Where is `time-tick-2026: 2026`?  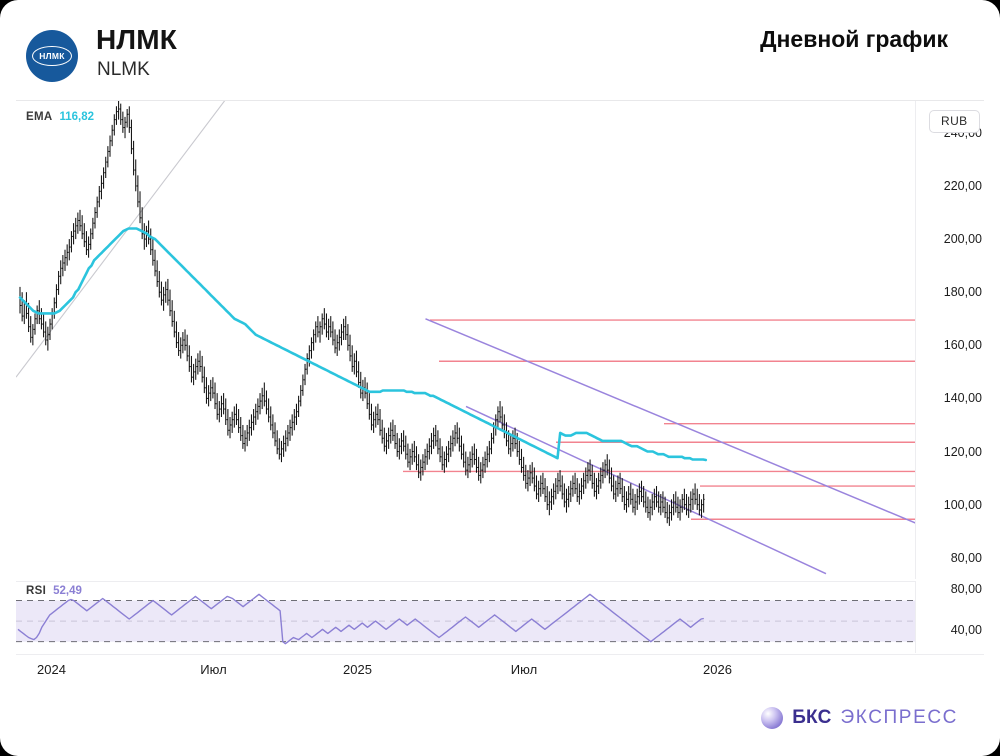
time-tick-2026: 2026 is located at coordinates (717, 669).